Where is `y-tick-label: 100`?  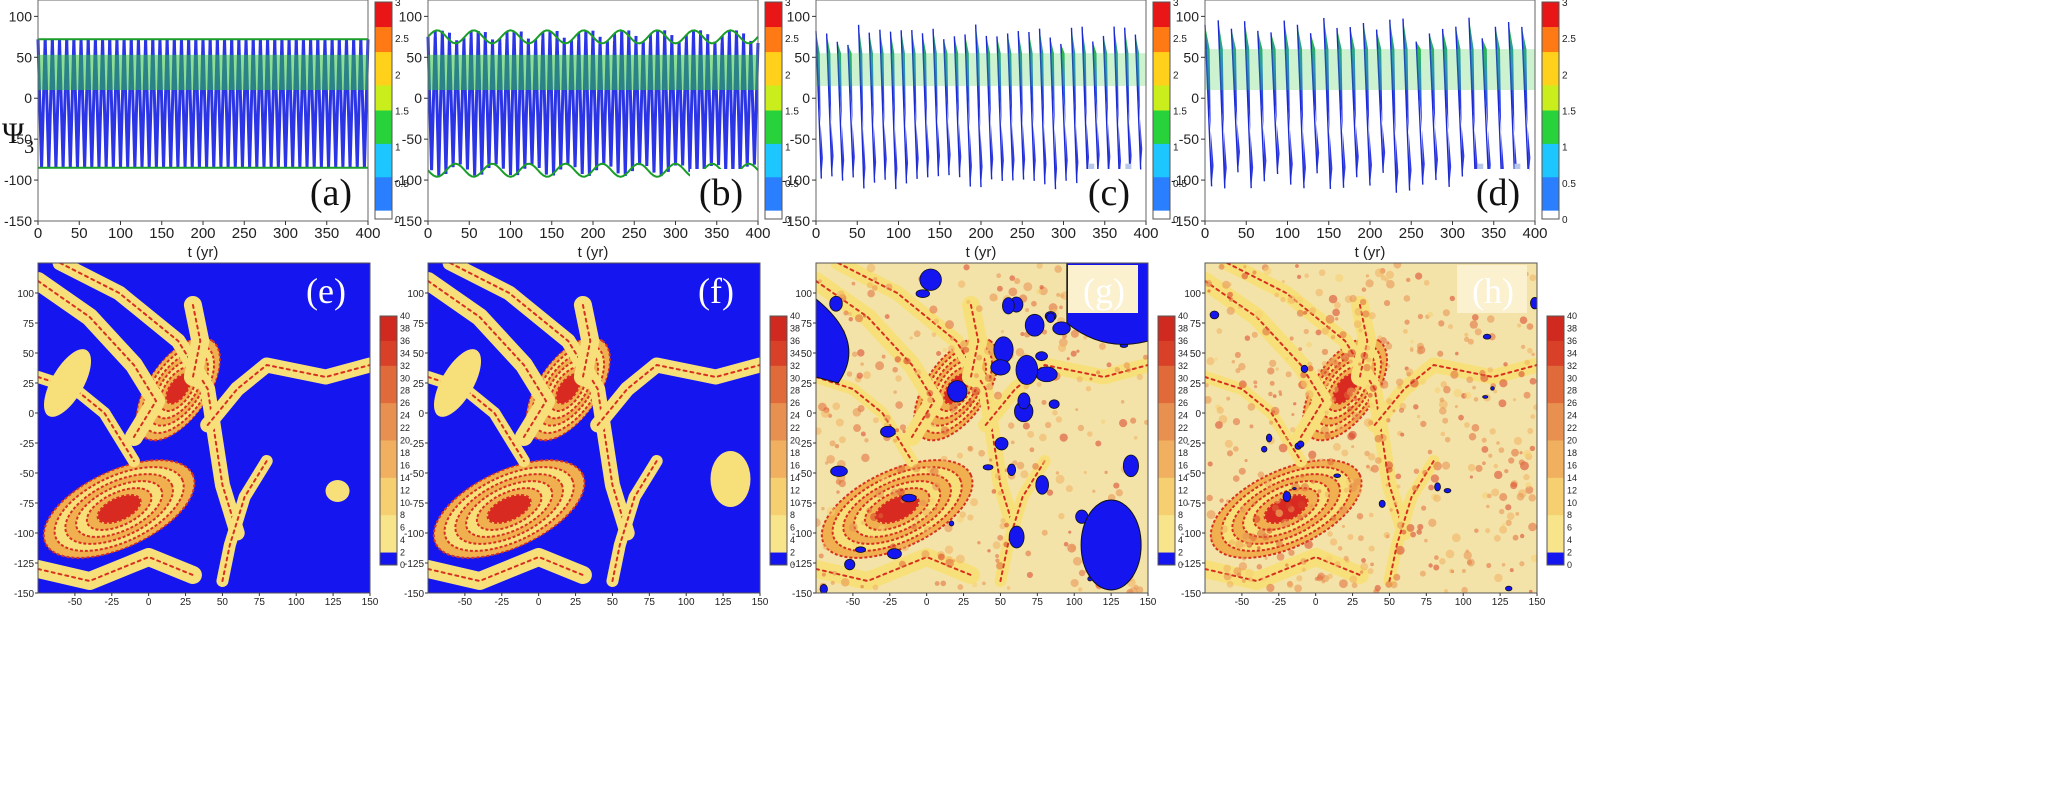 y-tick-label: 100 is located at coordinates (415, 294).